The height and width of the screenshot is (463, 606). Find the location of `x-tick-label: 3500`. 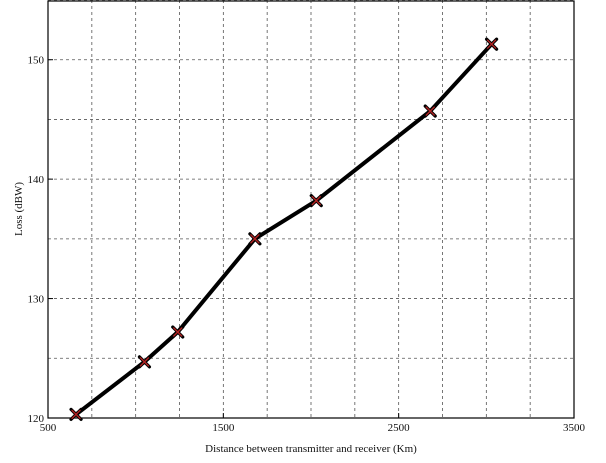

x-tick-label: 3500 is located at coordinates (574, 428).